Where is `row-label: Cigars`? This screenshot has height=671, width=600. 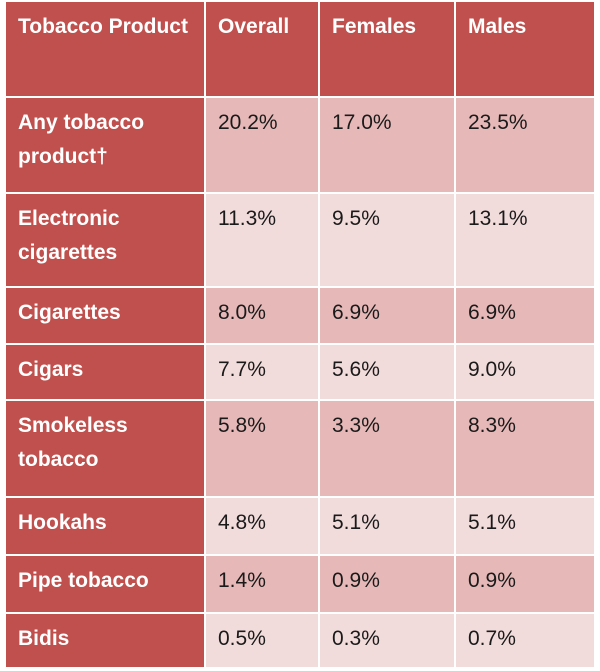 row-label: Cigars is located at coordinates (105, 372).